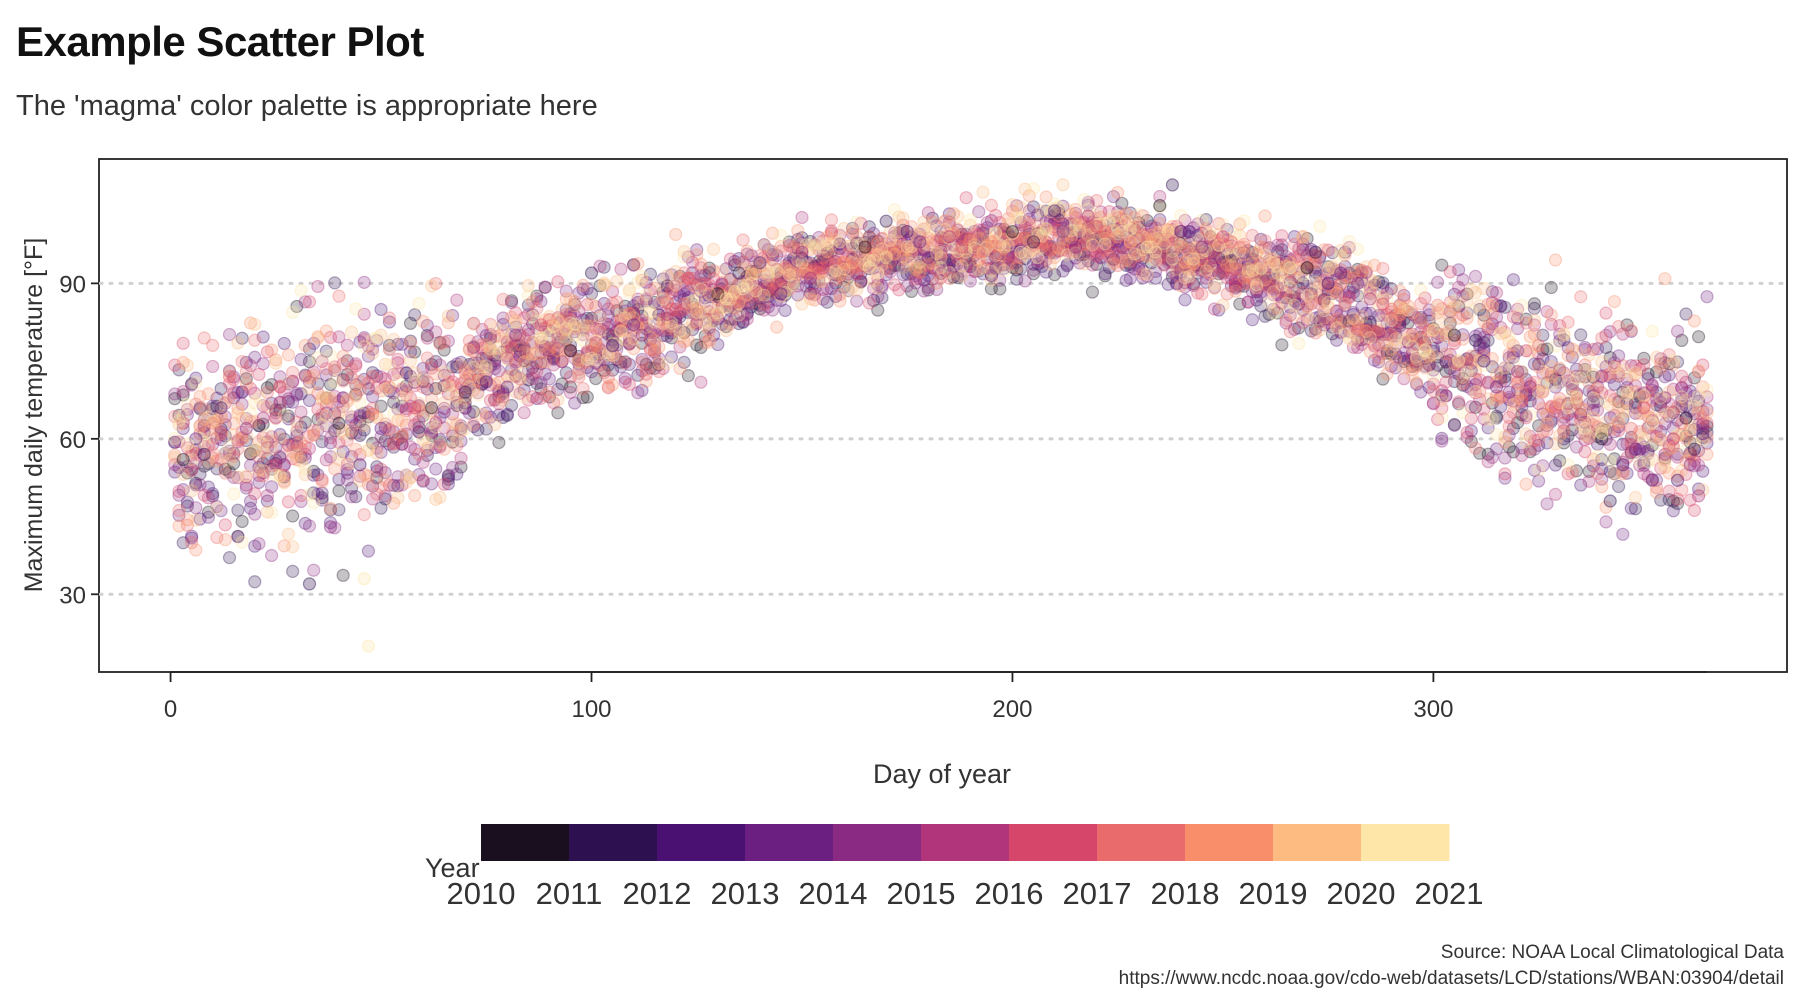 The height and width of the screenshot is (1000, 1800). Describe the element at coordinates (34, 415) in the screenshot. I see `y-axis-label: Maximum daily temperature [°F]` at that location.